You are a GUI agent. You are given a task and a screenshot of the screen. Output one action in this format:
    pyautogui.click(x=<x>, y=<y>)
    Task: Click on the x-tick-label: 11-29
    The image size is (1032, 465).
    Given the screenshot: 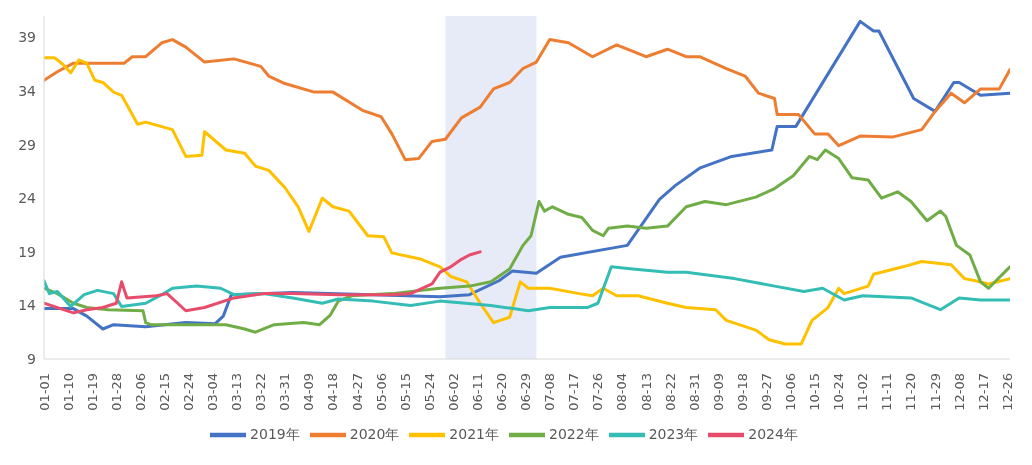 What is the action you would take?
    pyautogui.click(x=935, y=392)
    